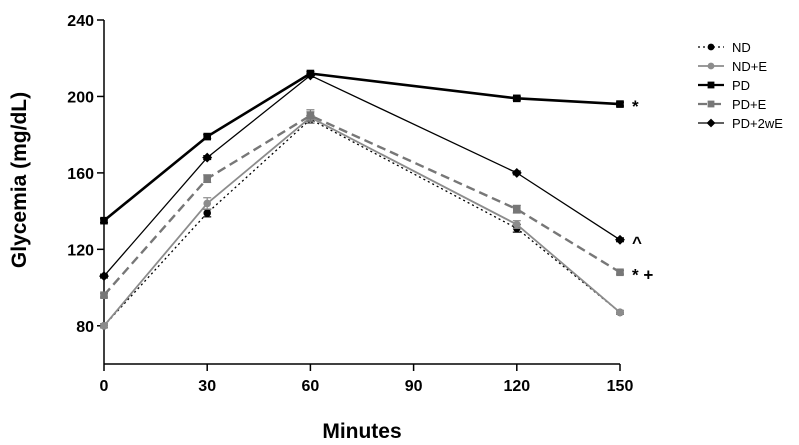 The image size is (799, 445). I want to click on y-tick-label: 200, so click(80, 97).